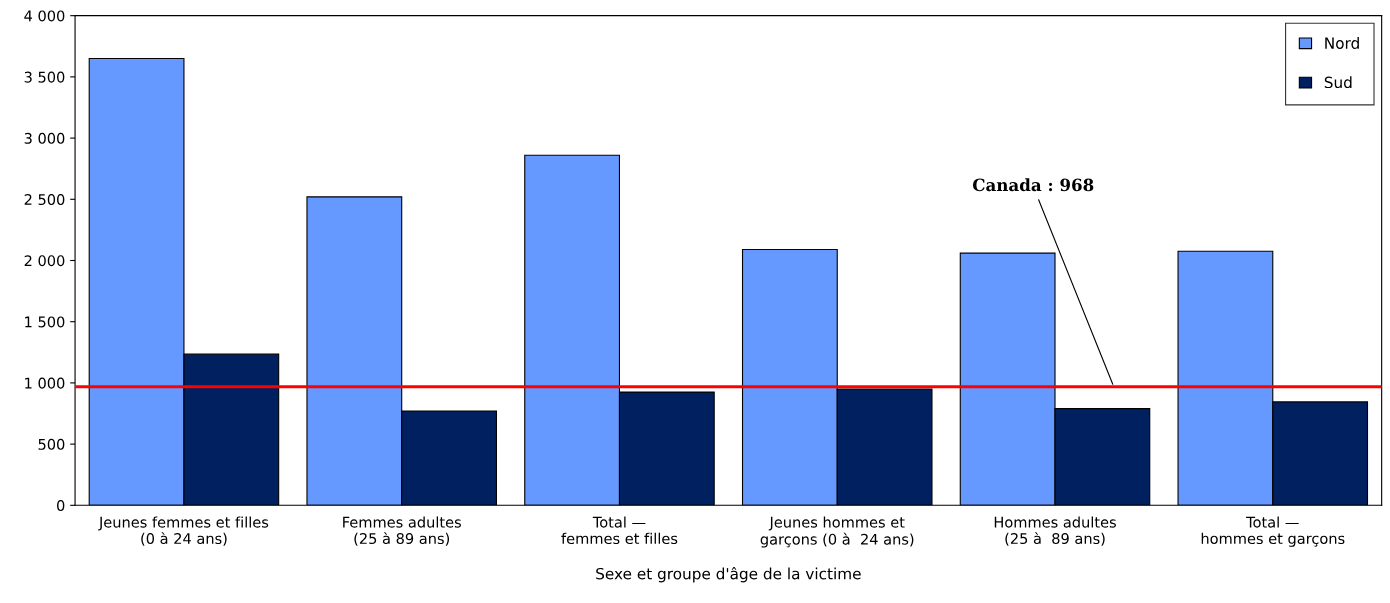  I want to click on x-tick-label: Femmes adultes (25 à 89 ans), so click(402, 531).